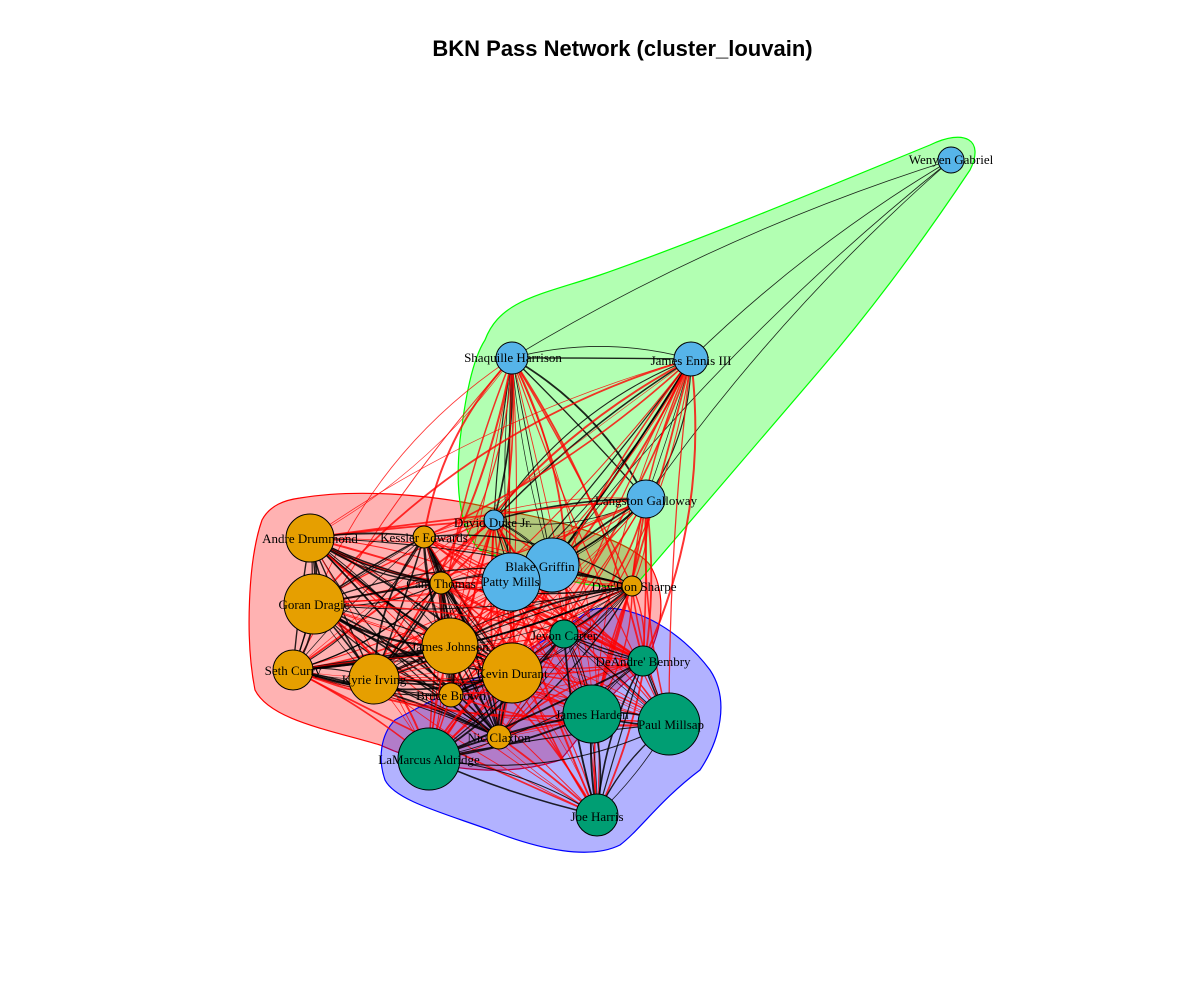 This screenshot has width=1200, height=1000. I want to click on node-kyrie-irving, so click(374, 679).